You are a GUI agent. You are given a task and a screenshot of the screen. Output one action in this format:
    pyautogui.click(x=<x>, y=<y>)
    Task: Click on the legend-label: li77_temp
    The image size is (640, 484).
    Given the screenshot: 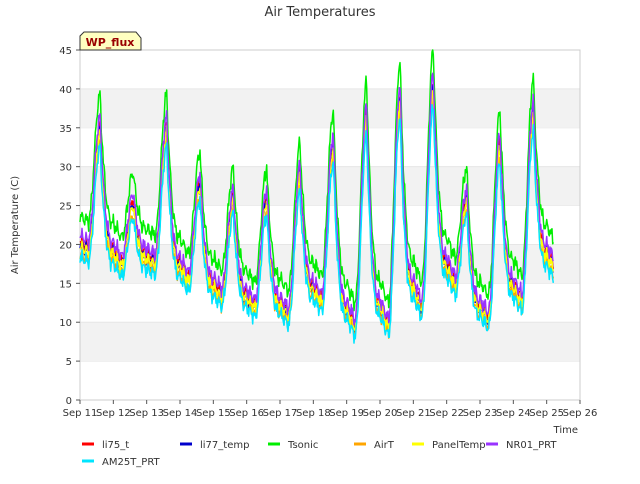 What is the action you would take?
    pyautogui.click(x=224, y=445)
    